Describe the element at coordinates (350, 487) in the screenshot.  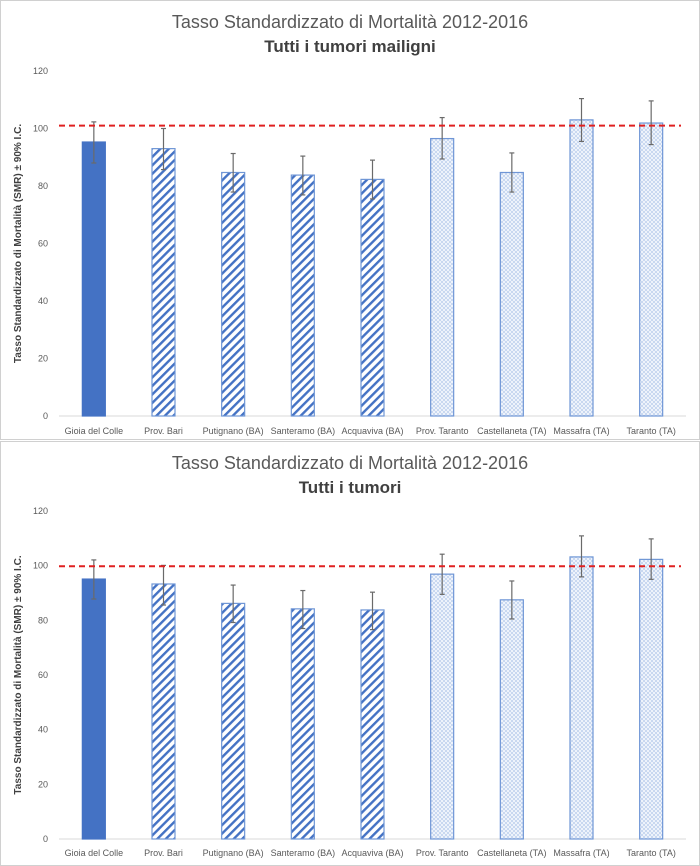
I see `chart-subtitle: Tutti i tumori` at that location.